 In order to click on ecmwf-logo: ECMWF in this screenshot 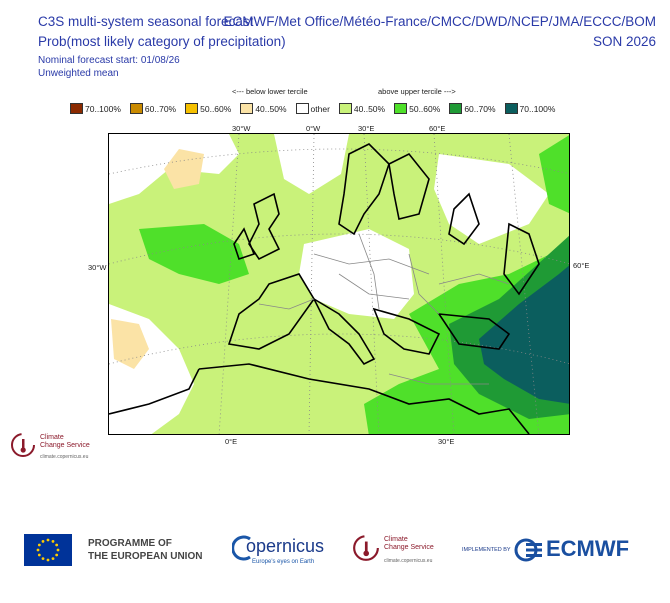, I will do `click(584, 550)`.